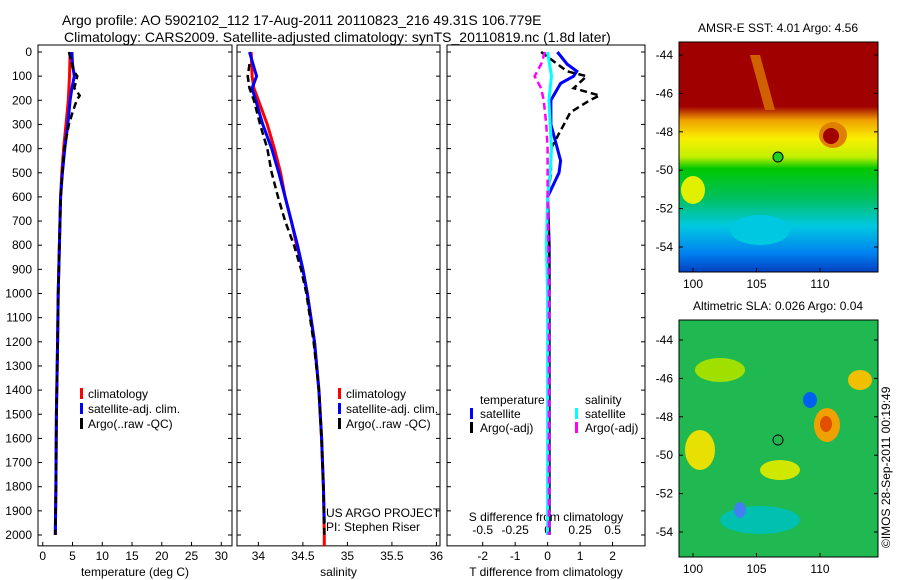 The height and width of the screenshot is (580, 900). What do you see at coordinates (512, 400) in the screenshot?
I see `legend-title: temperature` at bounding box center [512, 400].